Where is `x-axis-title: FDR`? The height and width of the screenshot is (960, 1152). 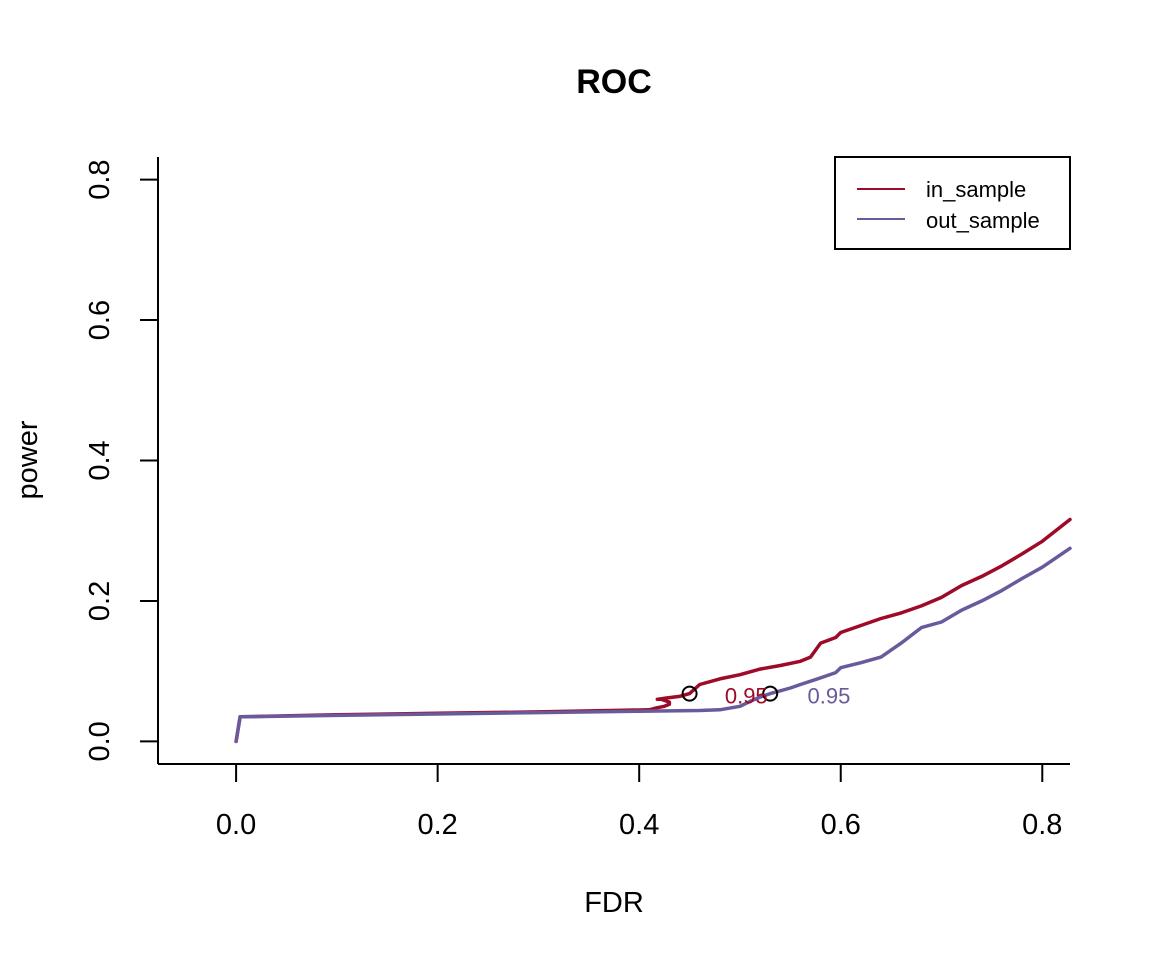
x-axis-title: FDR is located at coordinates (614, 903).